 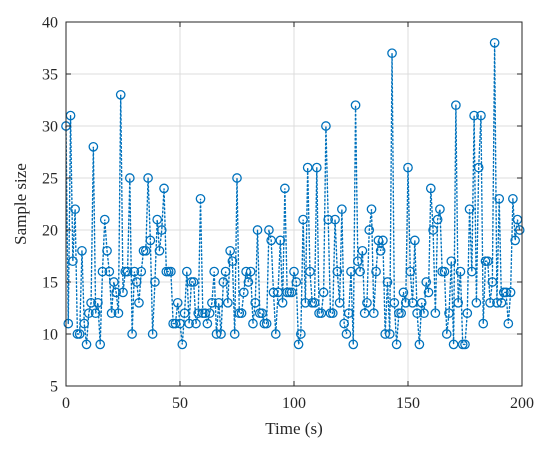 I want to click on x-tick-label: 200, so click(x=522, y=403).